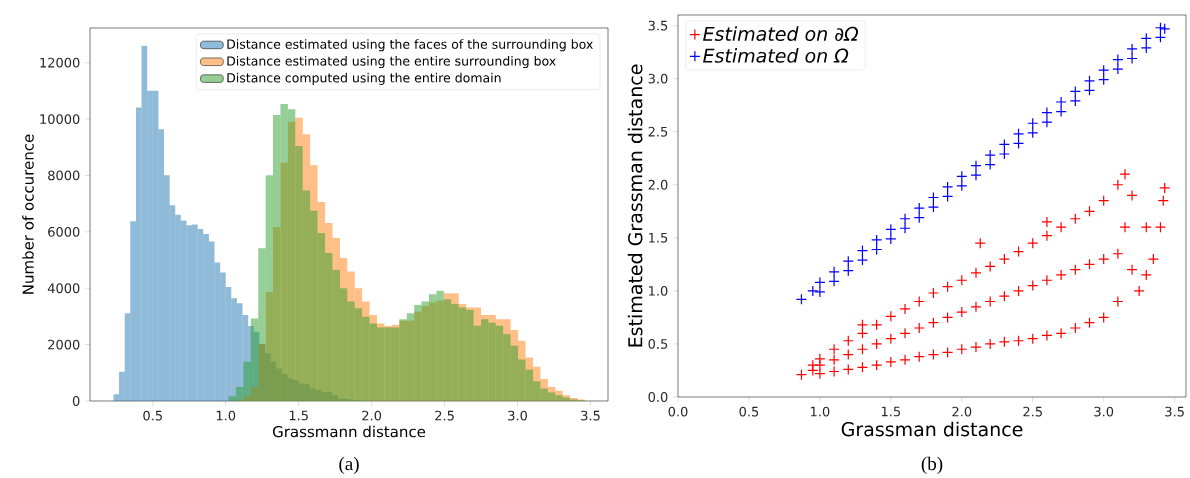 This screenshot has height=478, width=1190. What do you see at coordinates (349, 465) in the screenshot?
I see `text: (a)` at bounding box center [349, 465].